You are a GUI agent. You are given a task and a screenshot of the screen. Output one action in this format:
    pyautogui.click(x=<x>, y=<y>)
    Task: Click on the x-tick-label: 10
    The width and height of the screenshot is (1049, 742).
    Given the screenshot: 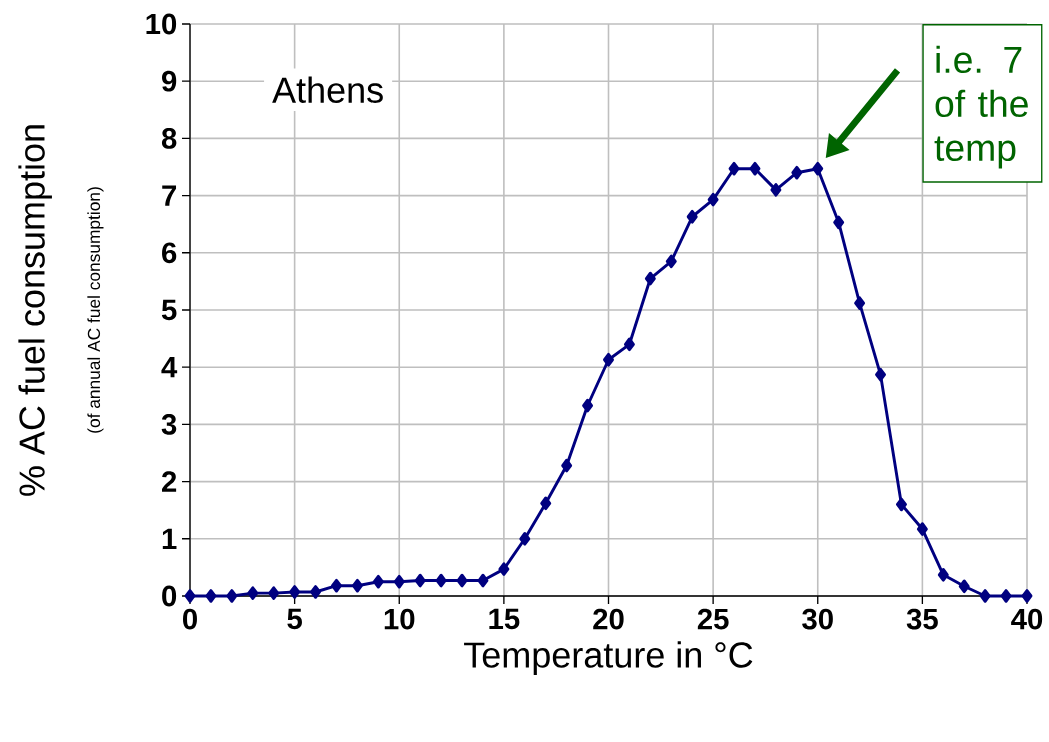 What is the action you would take?
    pyautogui.click(x=399, y=619)
    